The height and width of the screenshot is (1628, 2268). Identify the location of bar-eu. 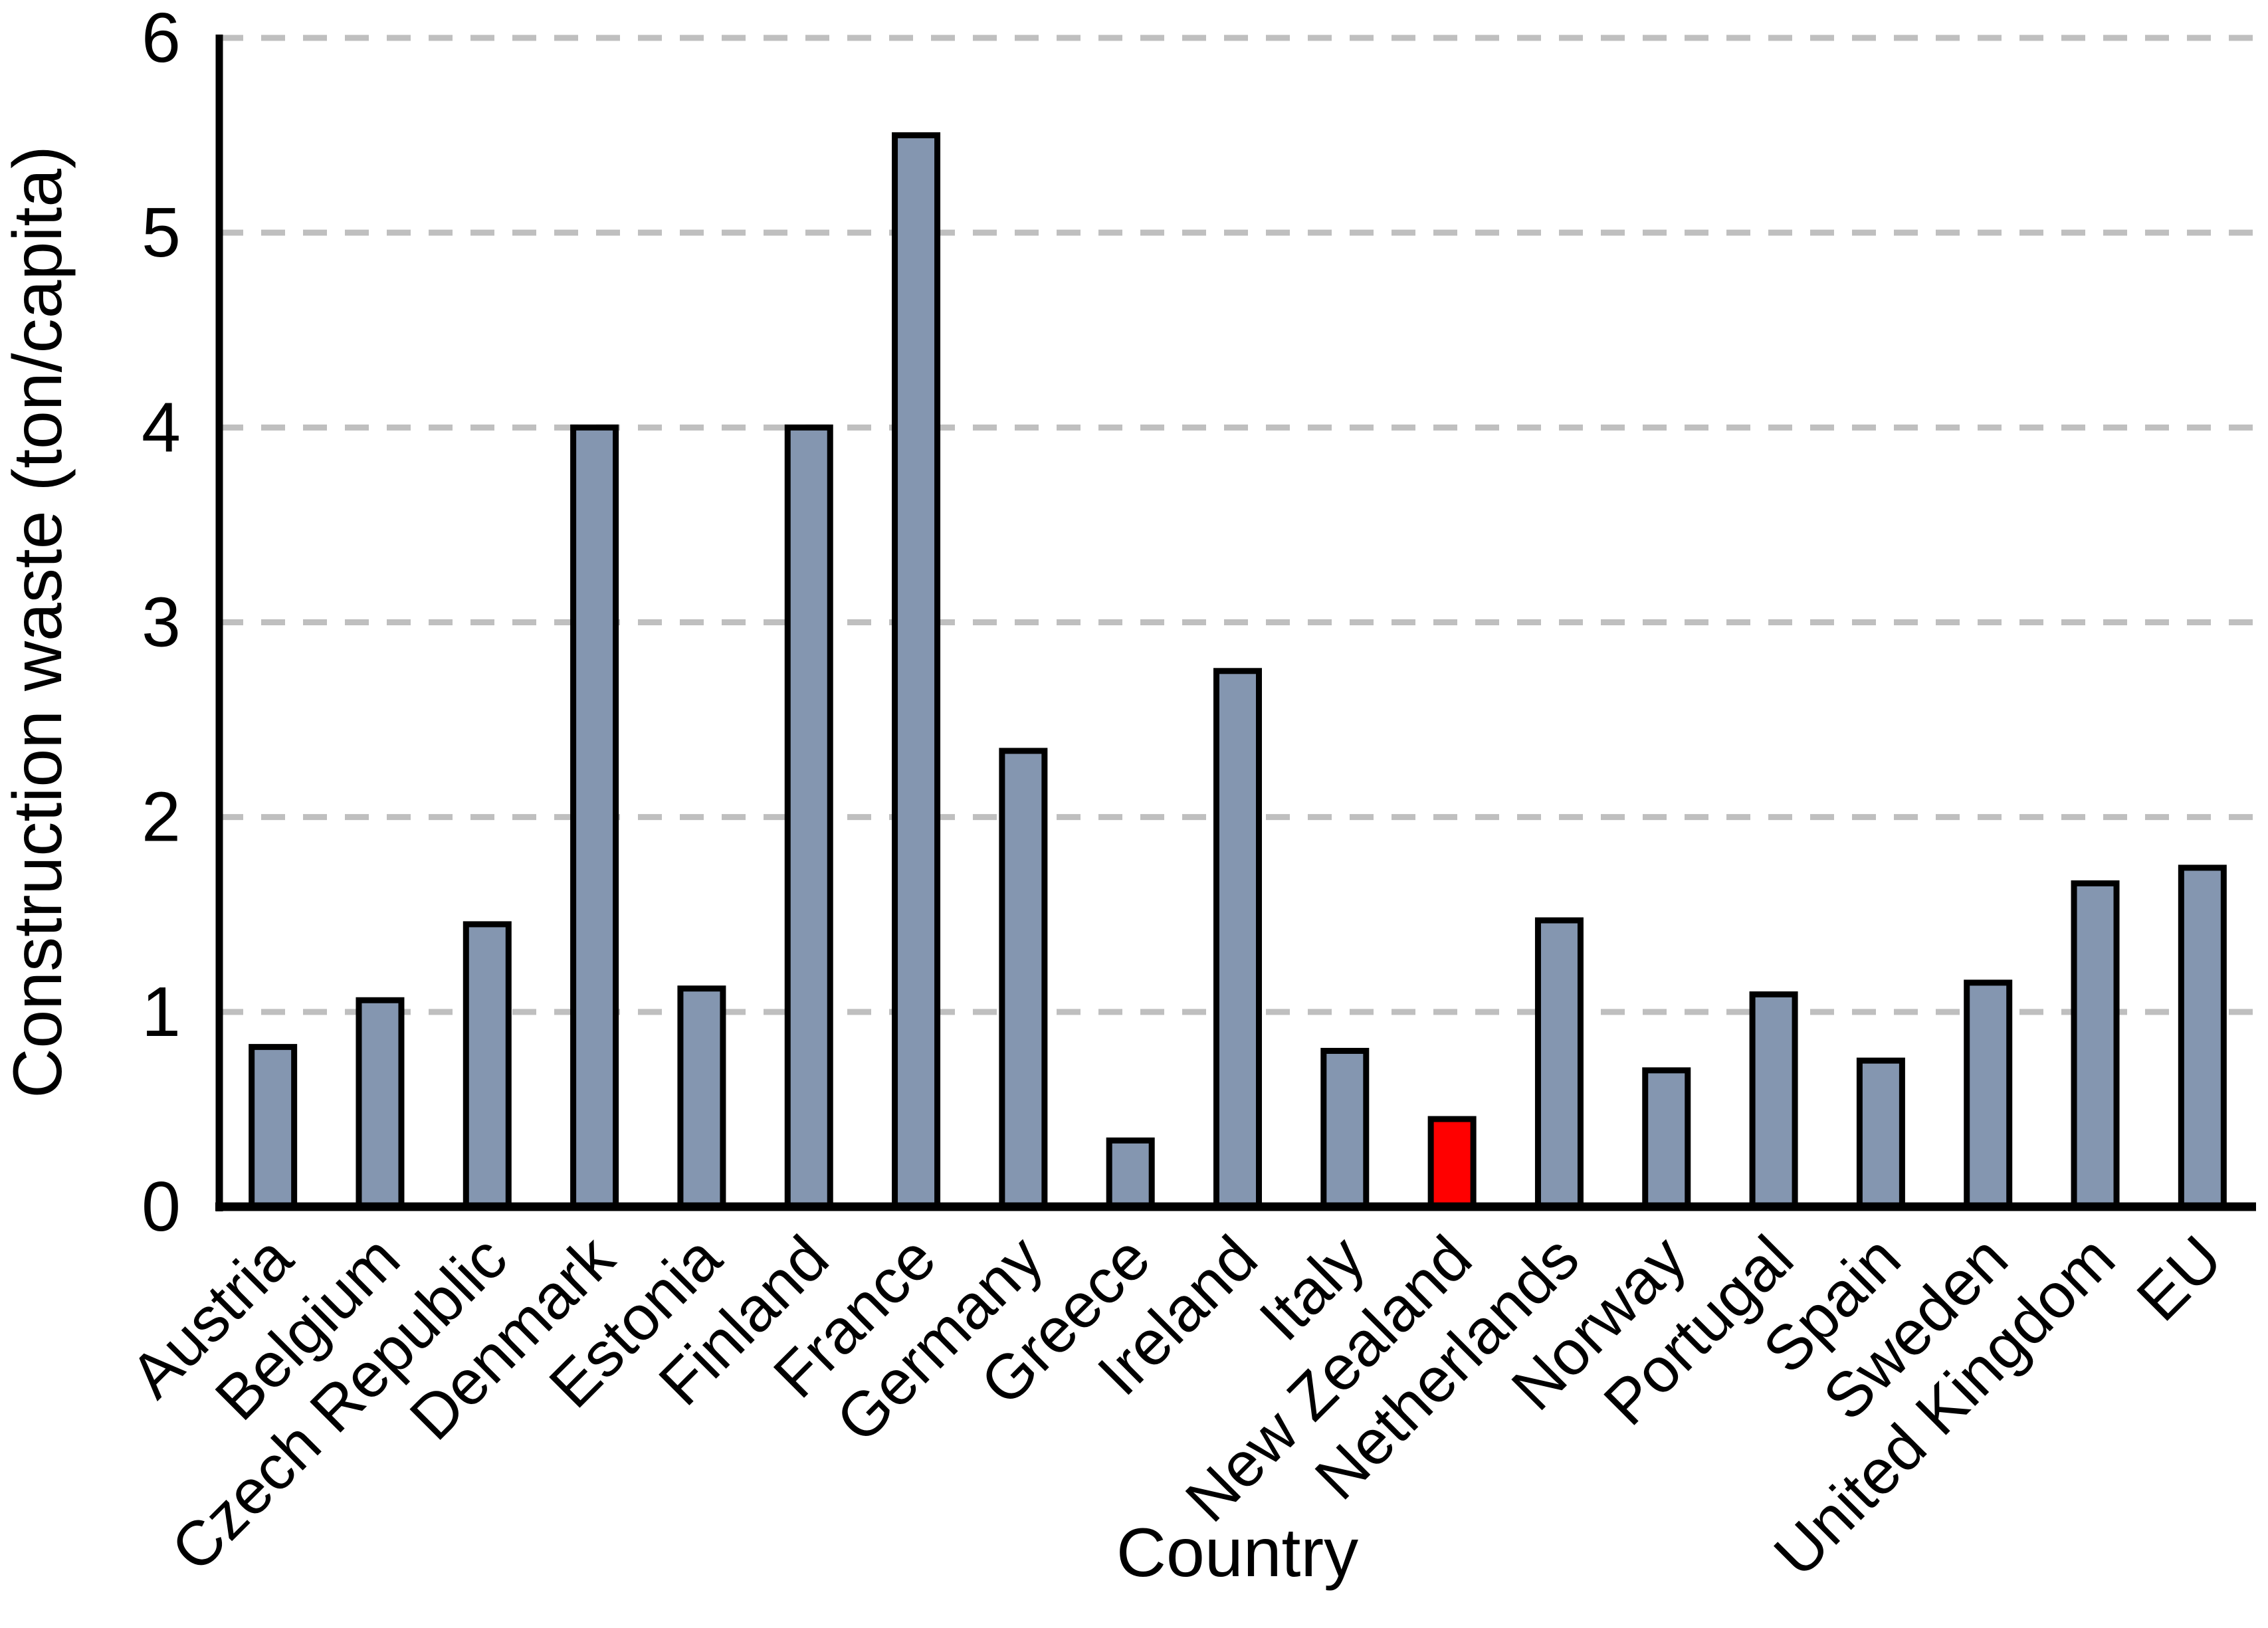
(2202, 1037).